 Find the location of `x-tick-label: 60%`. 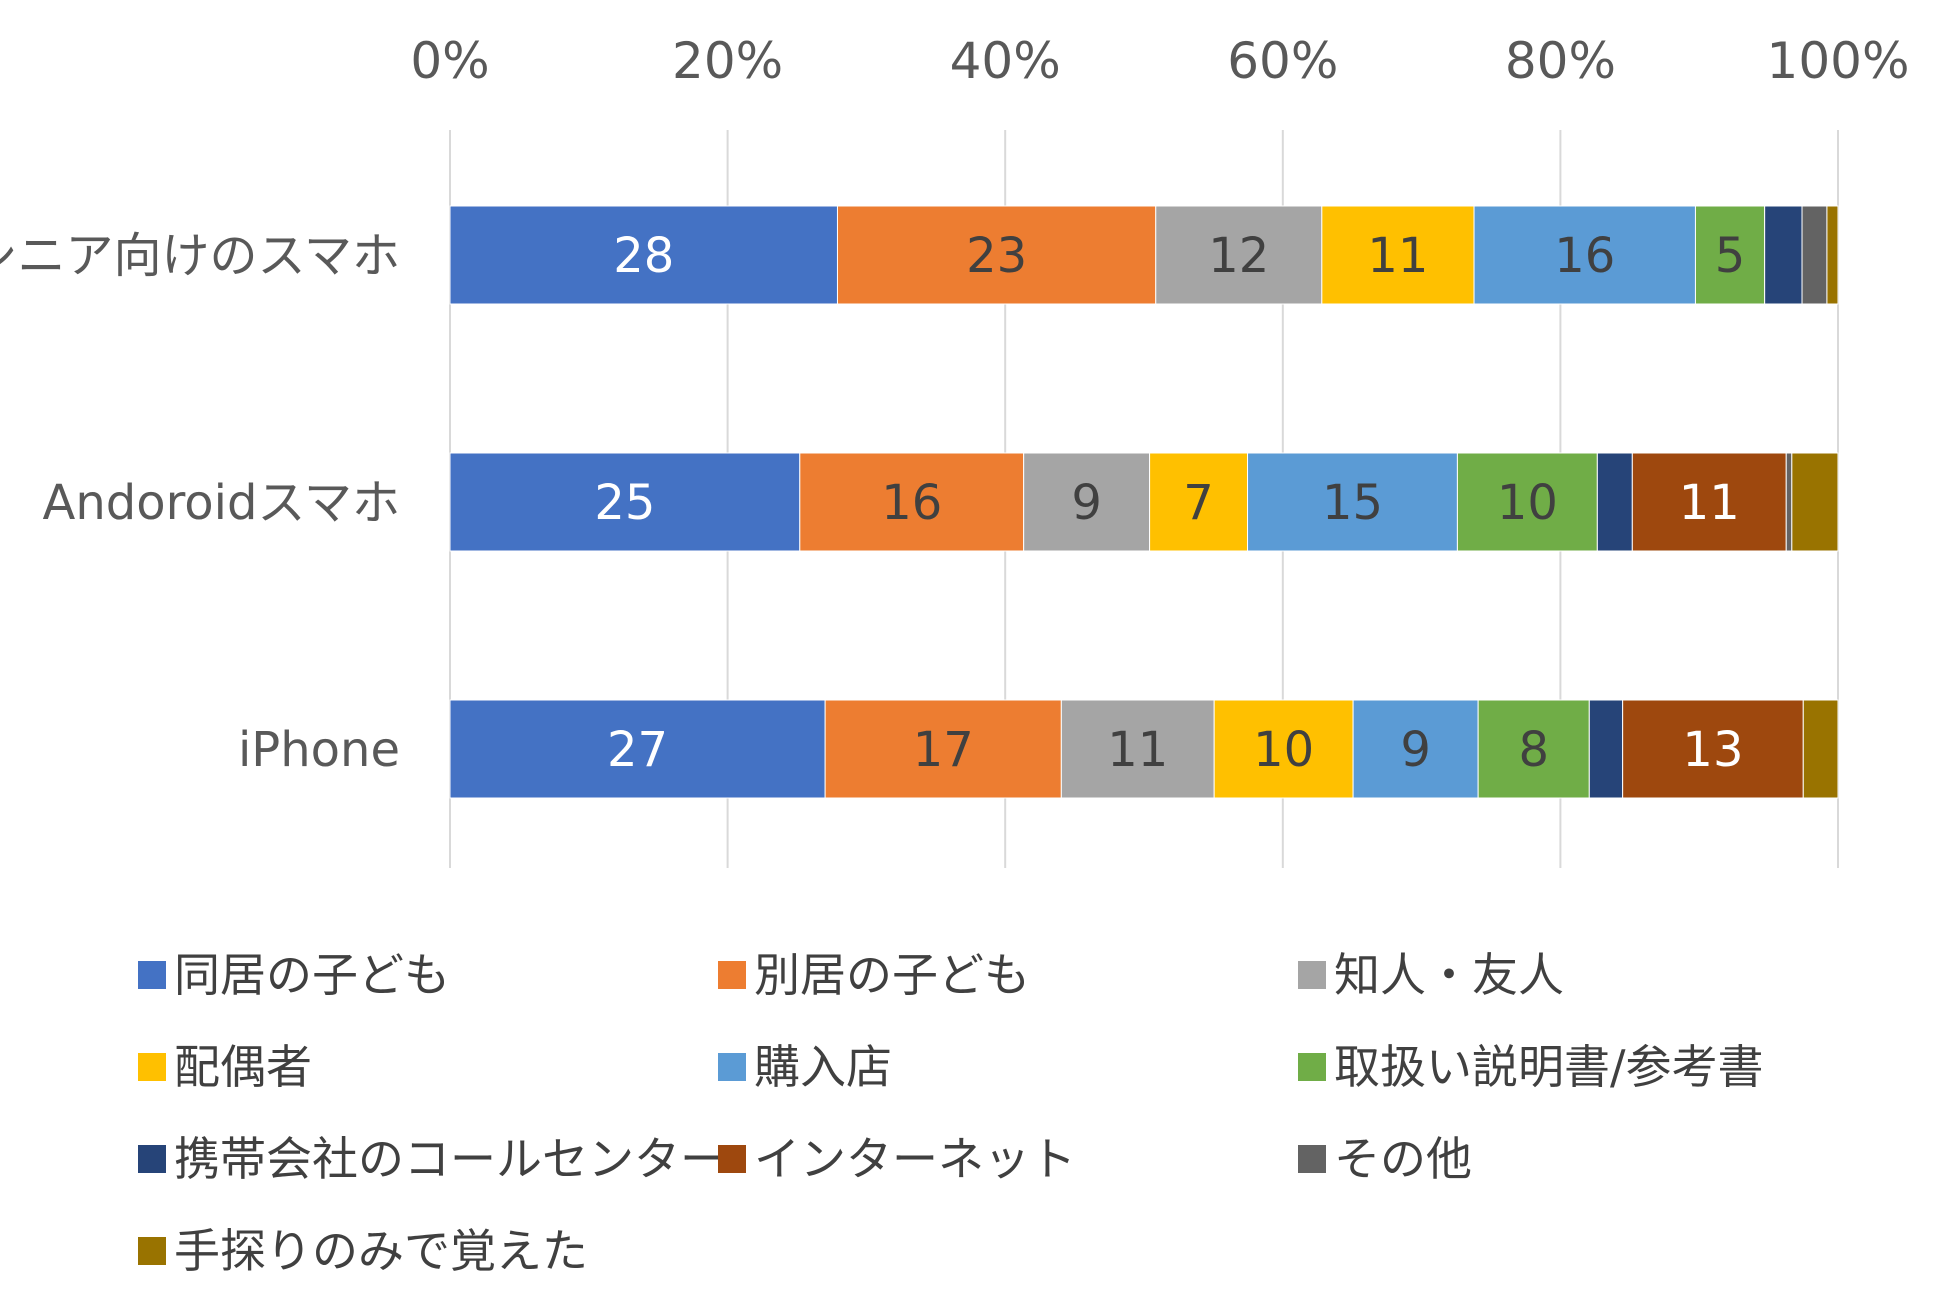

x-tick-label: 60% is located at coordinates (1282, 61).